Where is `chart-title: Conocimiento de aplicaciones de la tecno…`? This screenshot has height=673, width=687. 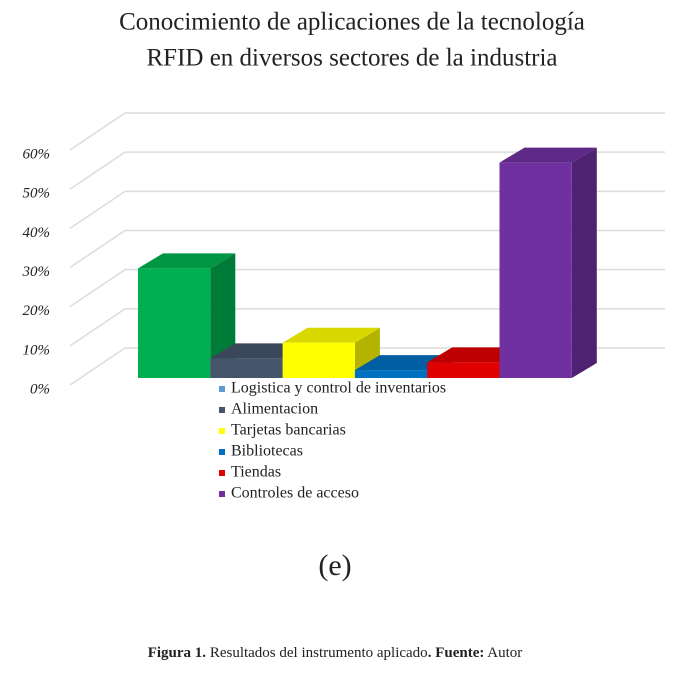
chart-title: Conocimiento de aplicaciones de la tecno… is located at coordinates (352, 22).